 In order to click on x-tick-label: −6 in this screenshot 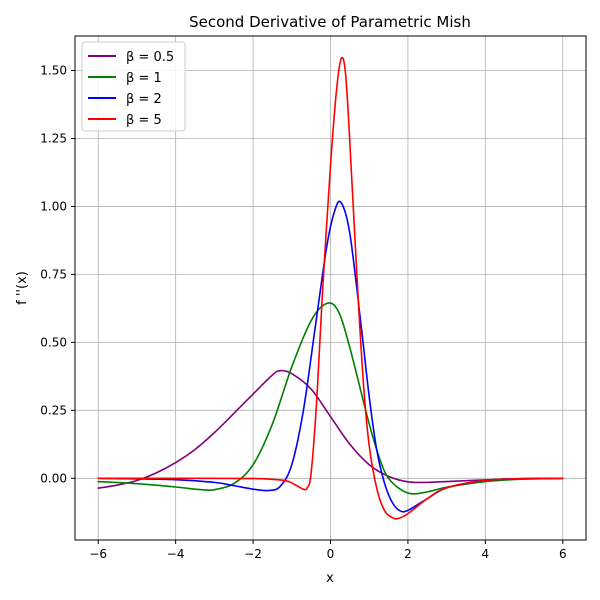, I will do `click(98, 554)`.